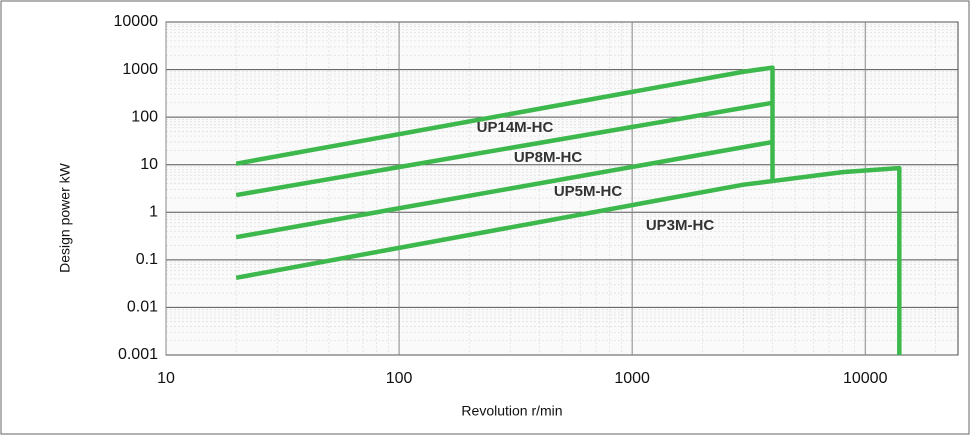 This screenshot has width=972, height=442. I want to click on y-tick-label: 1000, so click(140, 69).